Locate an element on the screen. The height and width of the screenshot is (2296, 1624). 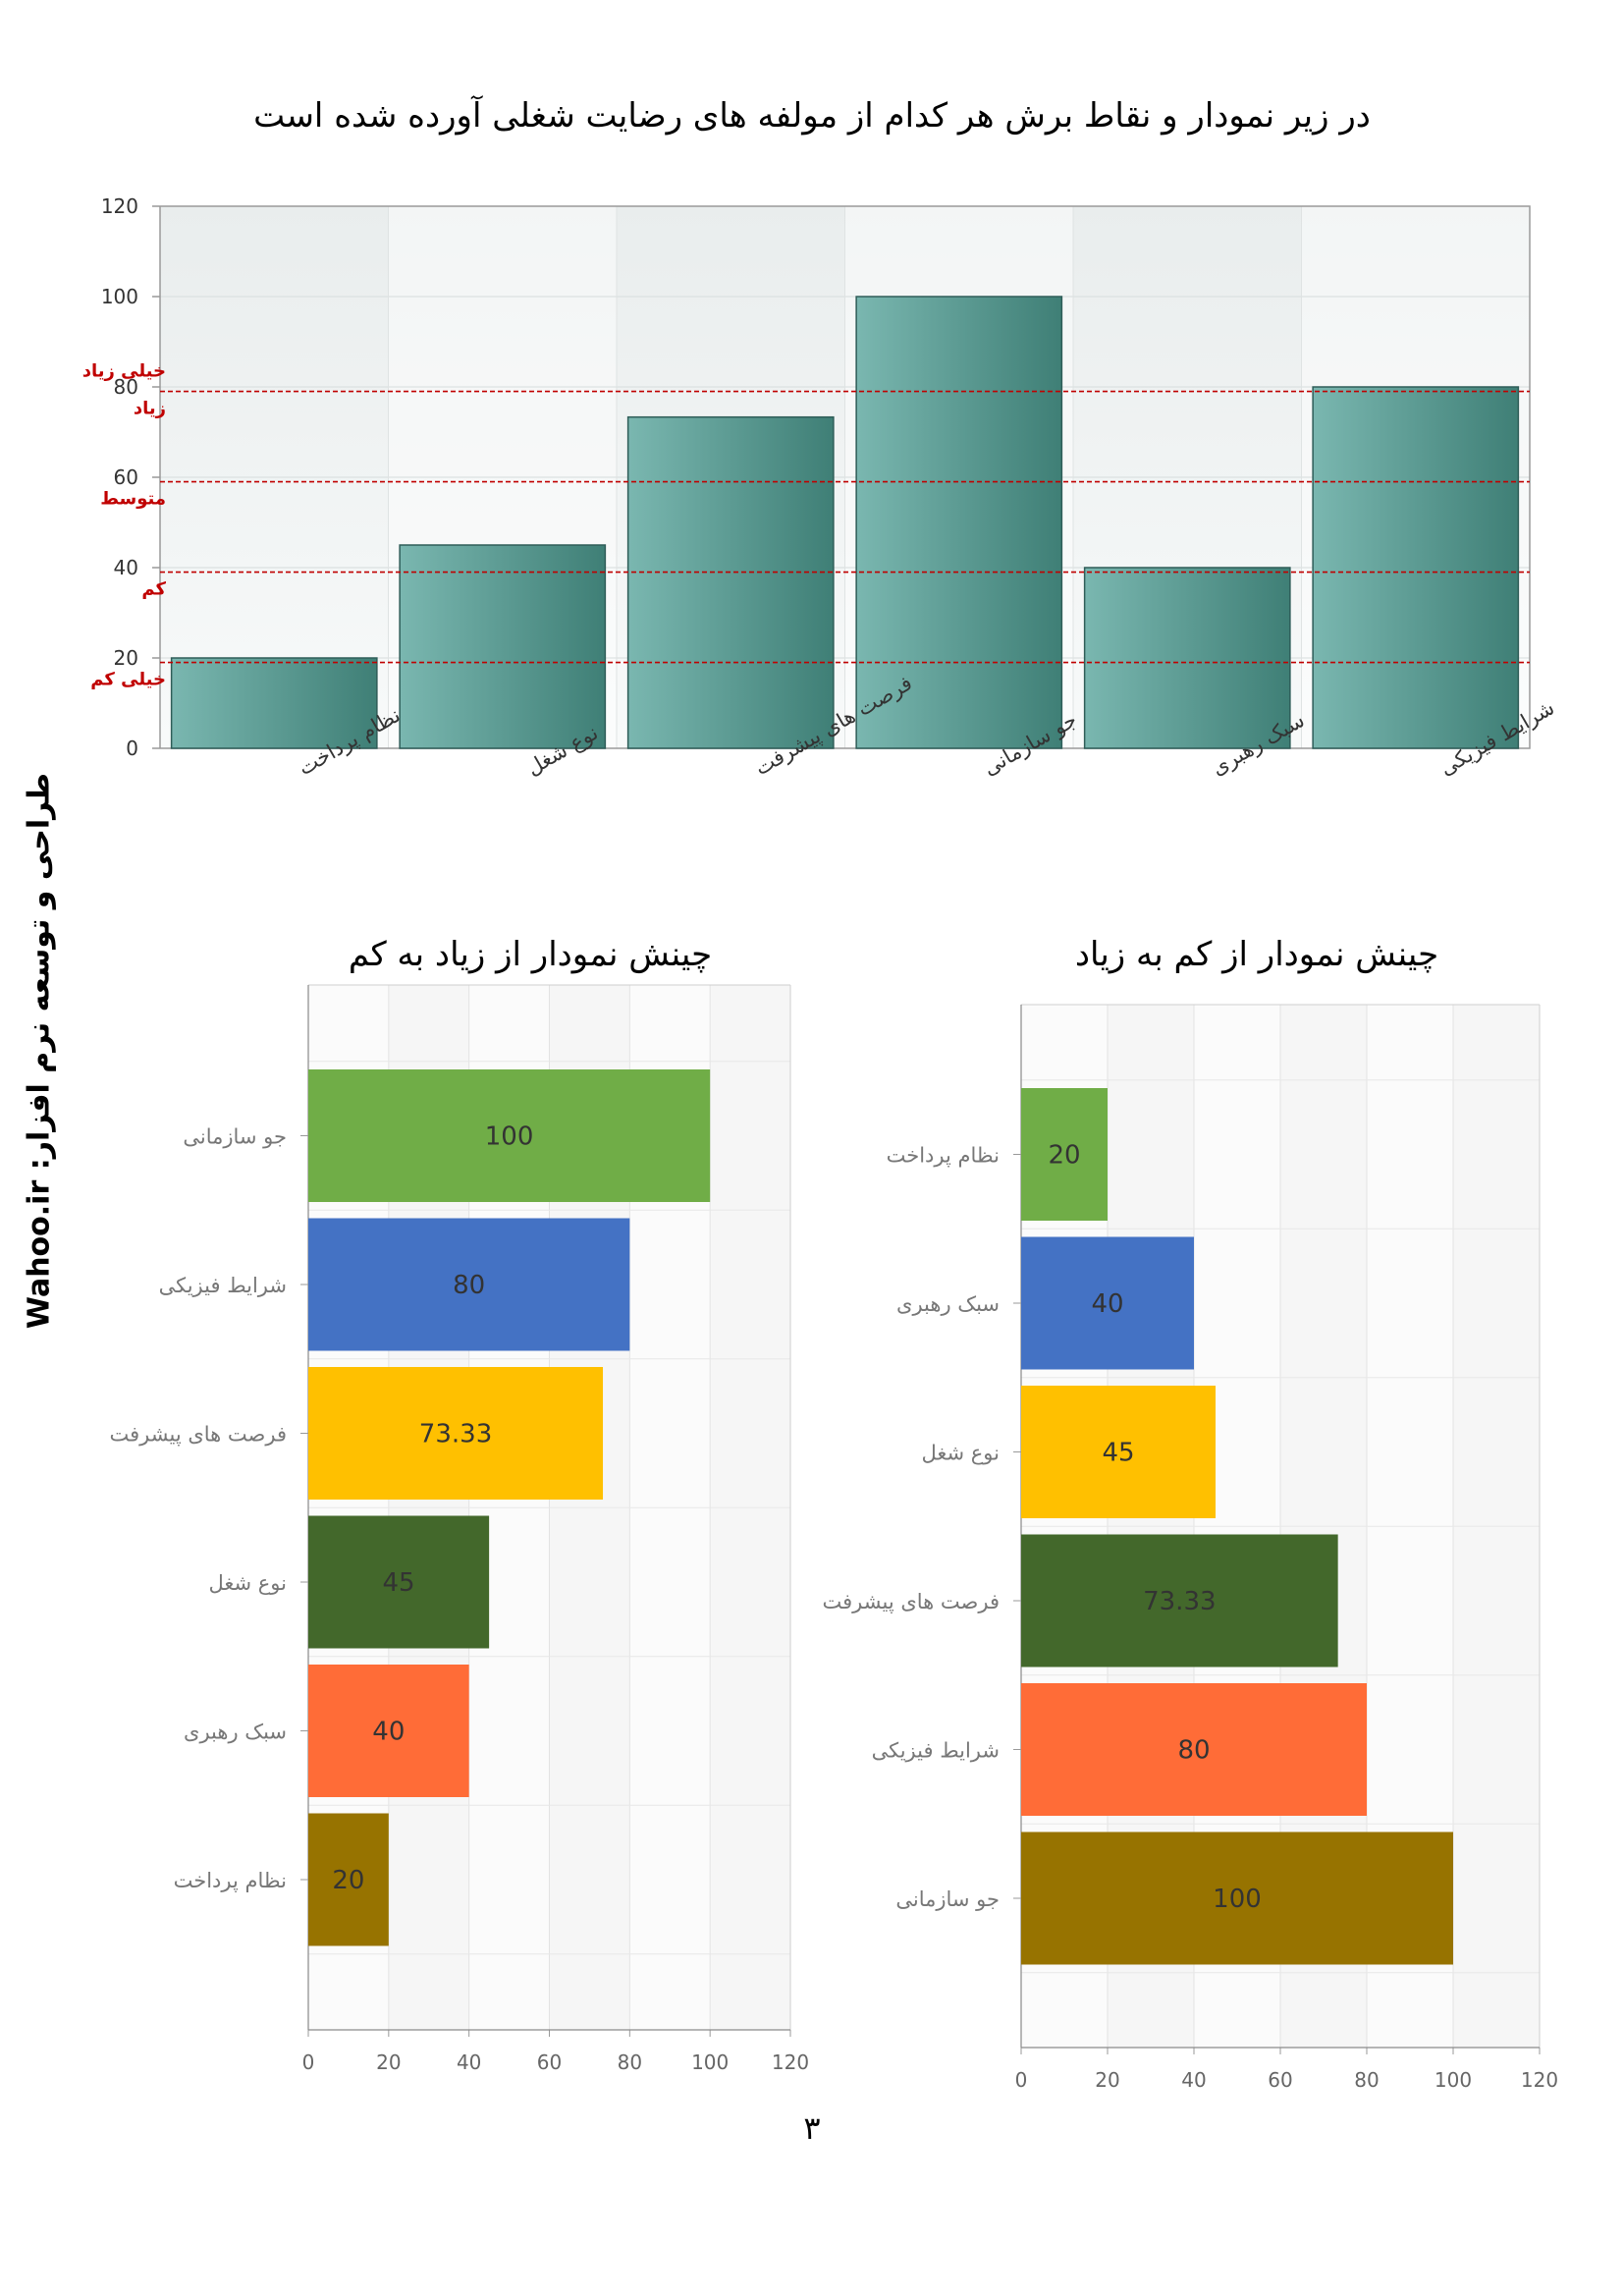
chart-title-asc: چینش نمودار از کم به زیاد is located at coordinates (1256, 954).